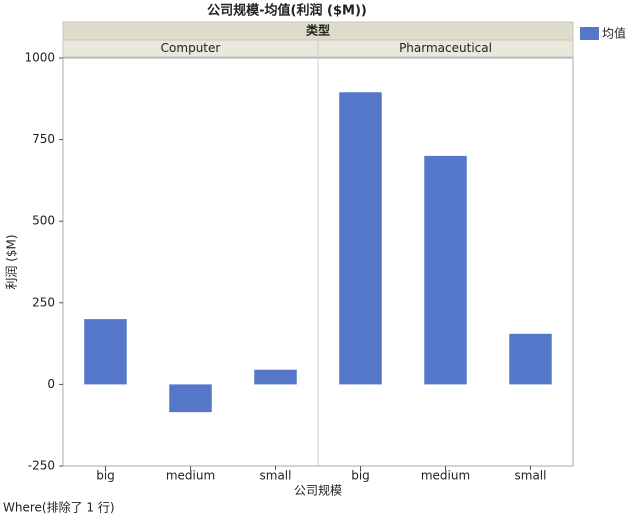 The width and height of the screenshot is (631, 517). What do you see at coordinates (318, 490) in the screenshot?
I see `x-axis-label: 公司规模` at bounding box center [318, 490].